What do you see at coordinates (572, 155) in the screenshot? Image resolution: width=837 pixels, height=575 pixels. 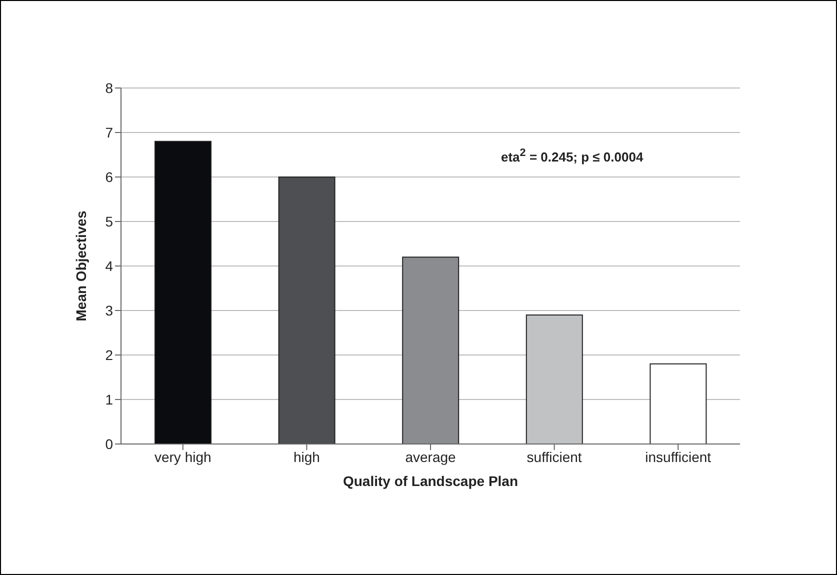 I see `annotation: eta$^{2}$ = 0.245; p ≤ 0.0004` at bounding box center [572, 155].